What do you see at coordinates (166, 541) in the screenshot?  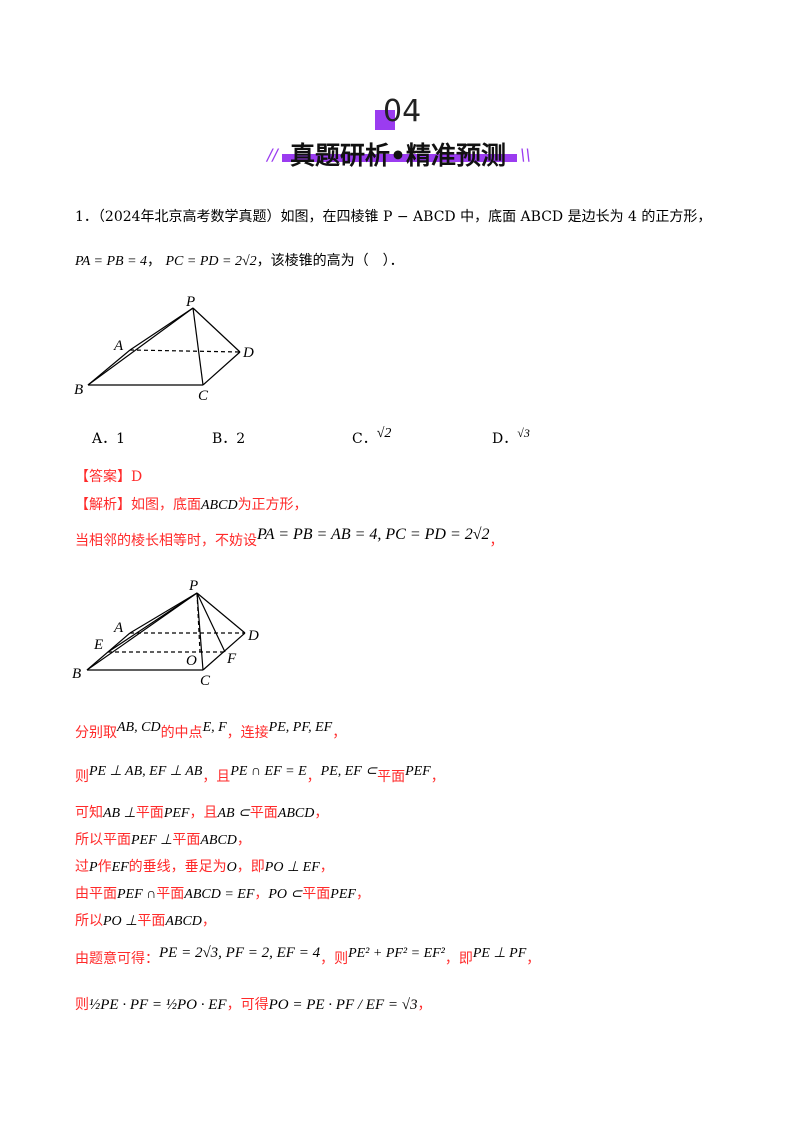 I see `text: 当相邻的棱长相等时，不妨设` at bounding box center [166, 541].